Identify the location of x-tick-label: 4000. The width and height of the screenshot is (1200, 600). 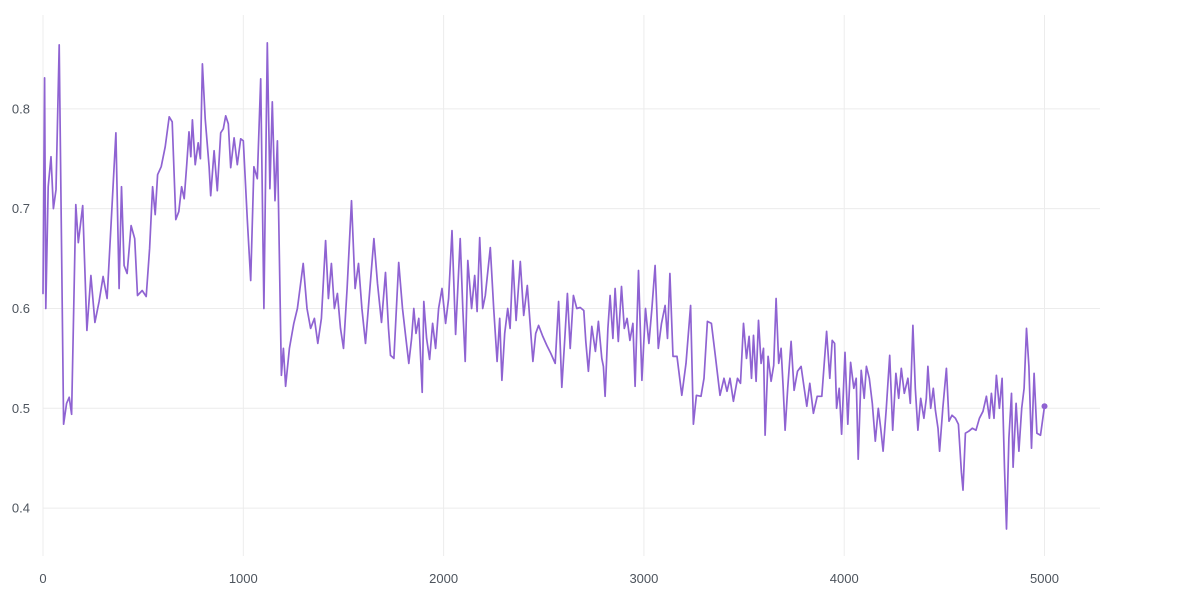
(844, 578).